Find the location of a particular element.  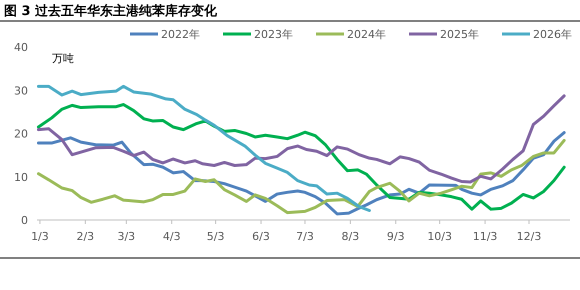

x-tick-label: 5/3 is located at coordinates (215, 236).